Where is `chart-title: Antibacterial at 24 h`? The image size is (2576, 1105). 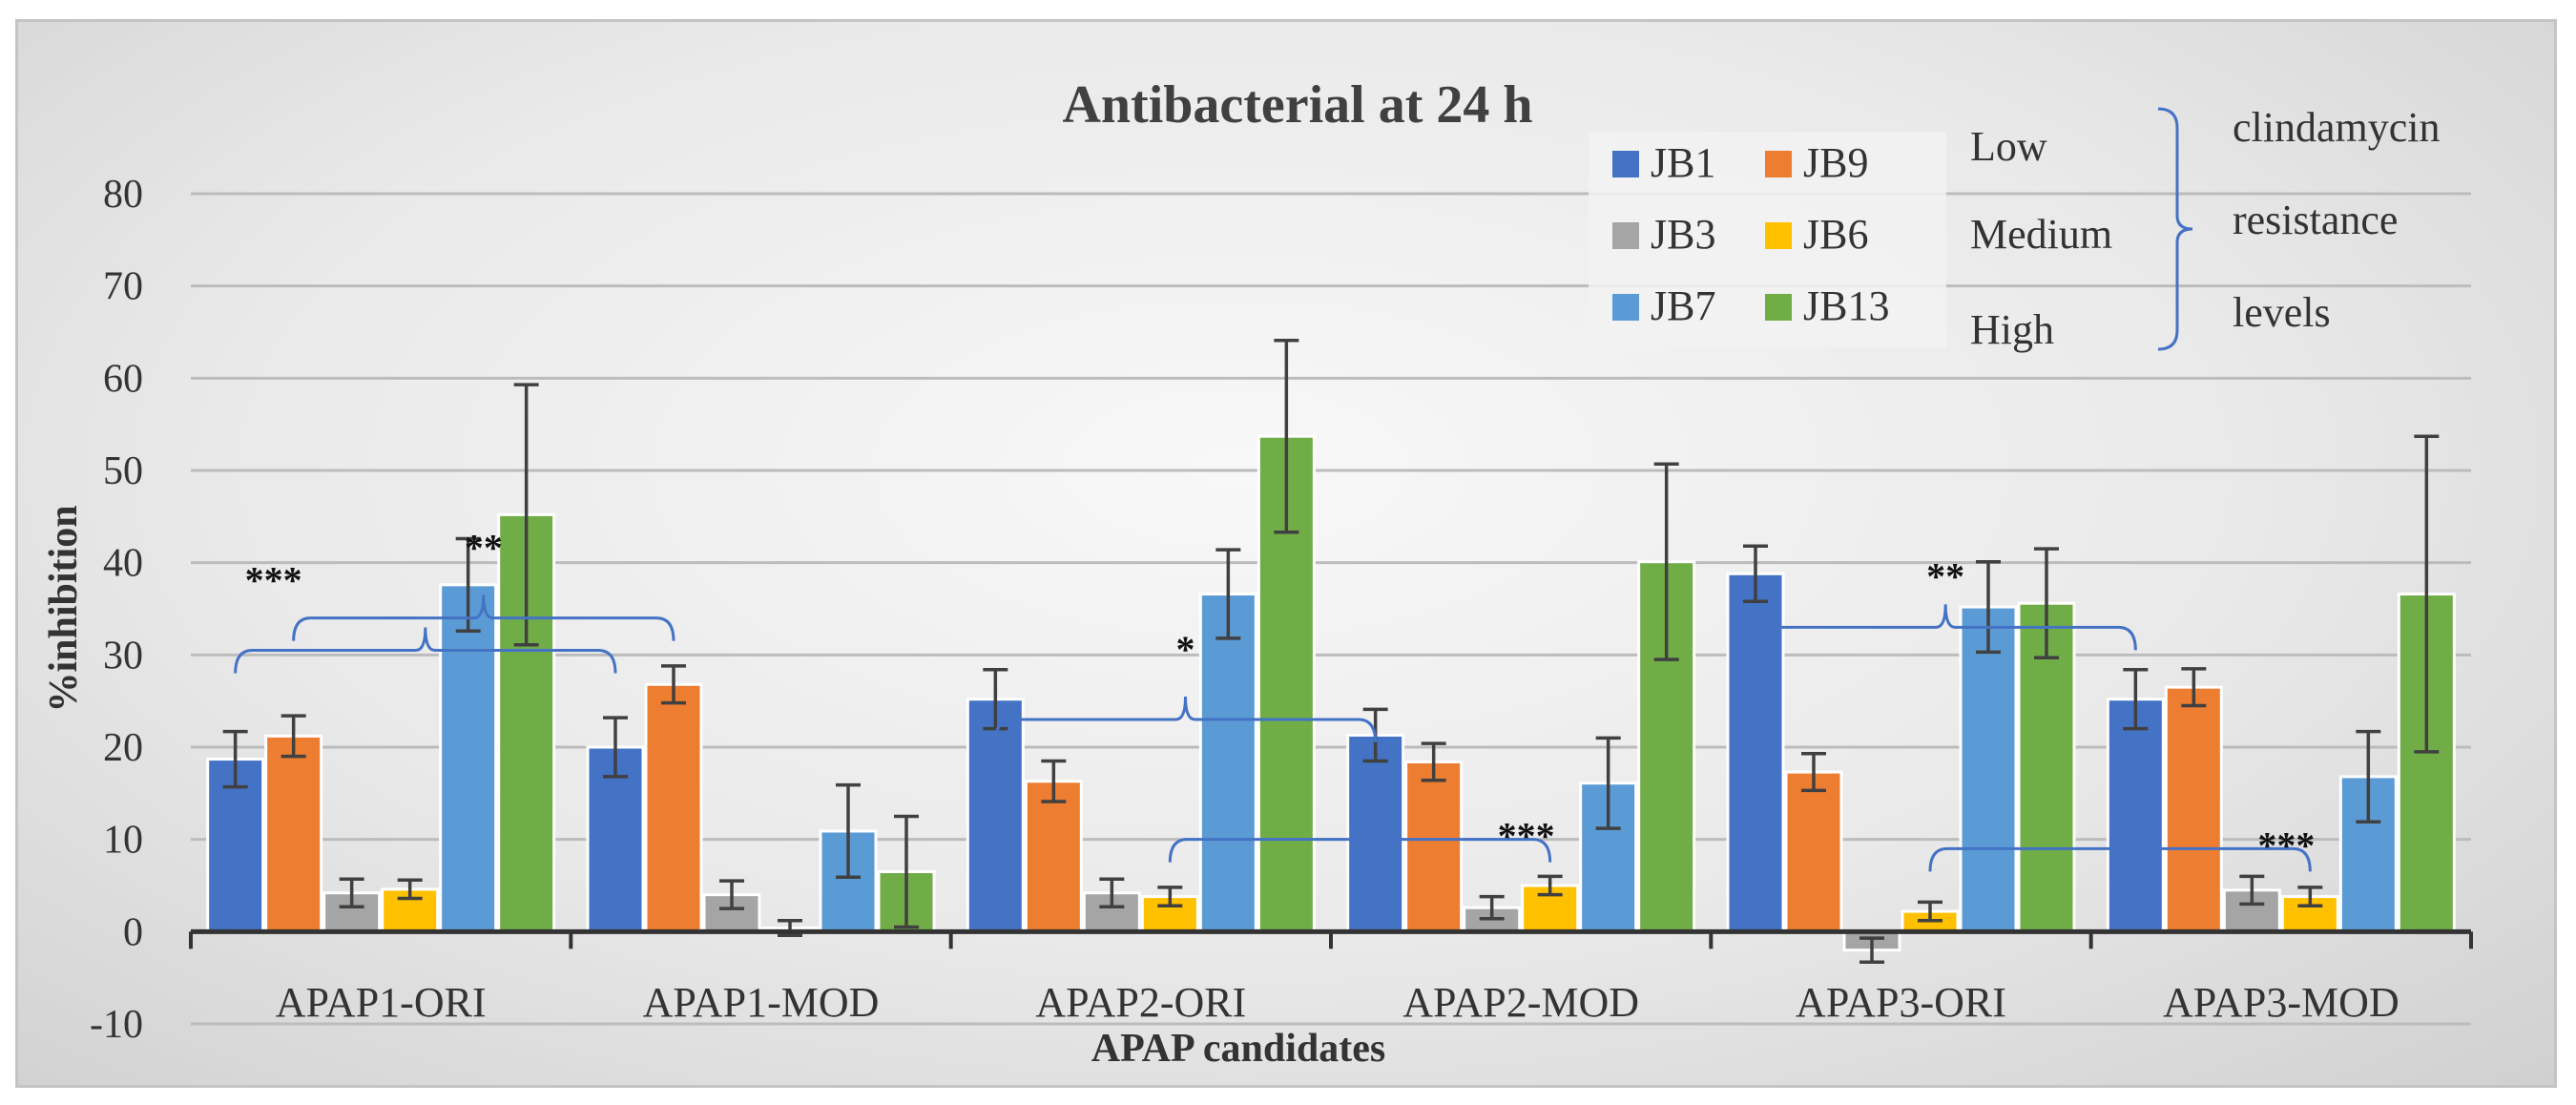 chart-title: Antibacterial at 24 h is located at coordinates (1297, 105).